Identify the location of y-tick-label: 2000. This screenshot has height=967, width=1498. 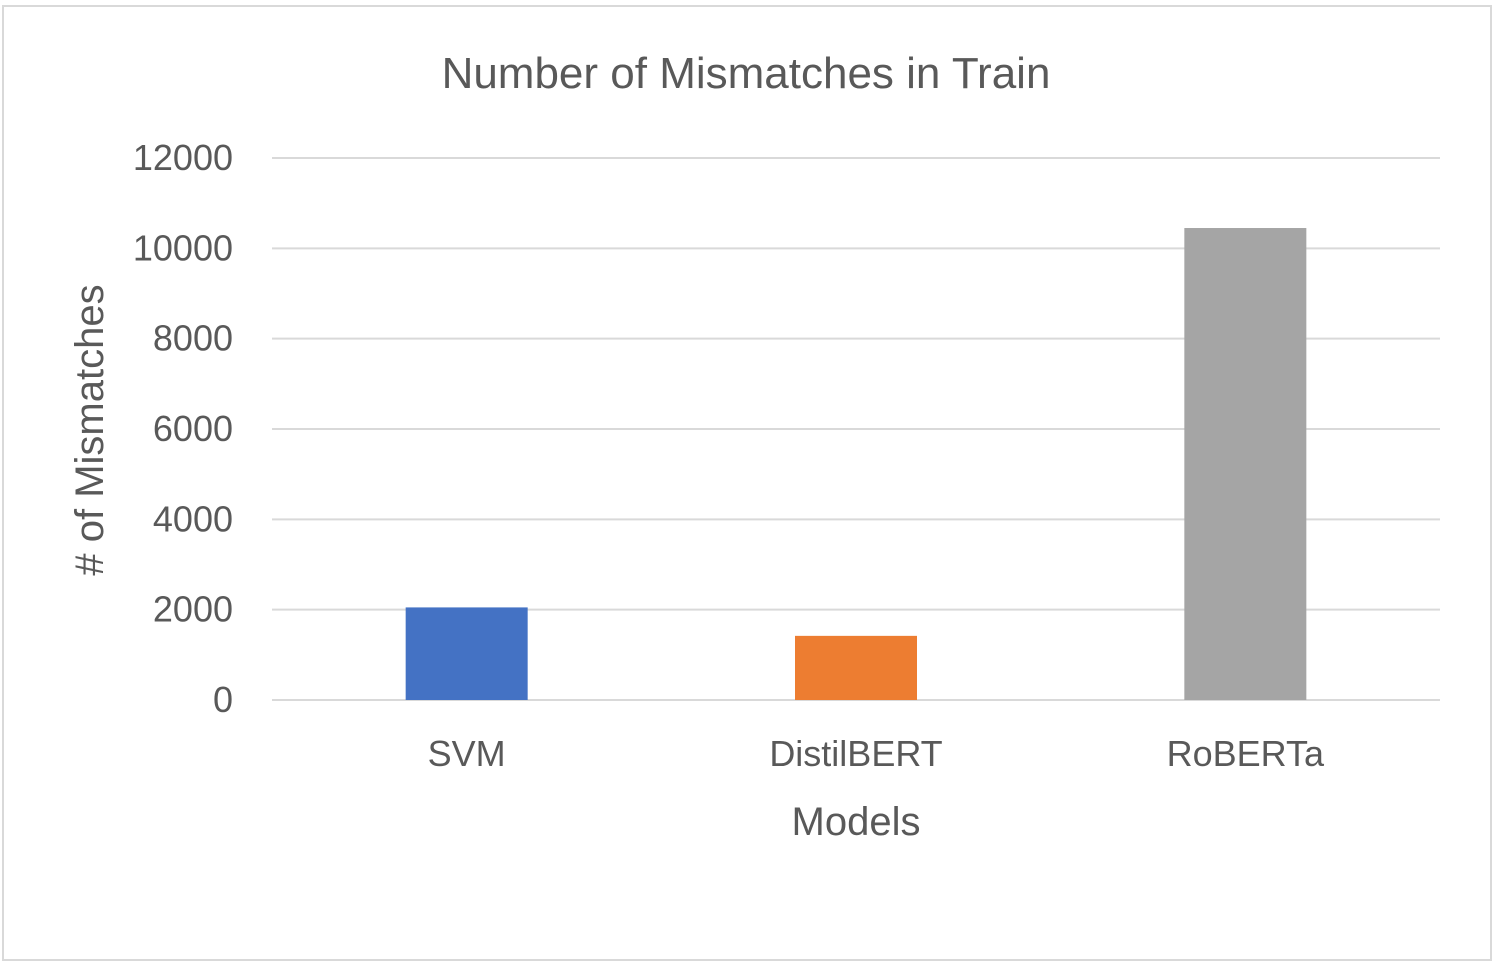
(193, 609).